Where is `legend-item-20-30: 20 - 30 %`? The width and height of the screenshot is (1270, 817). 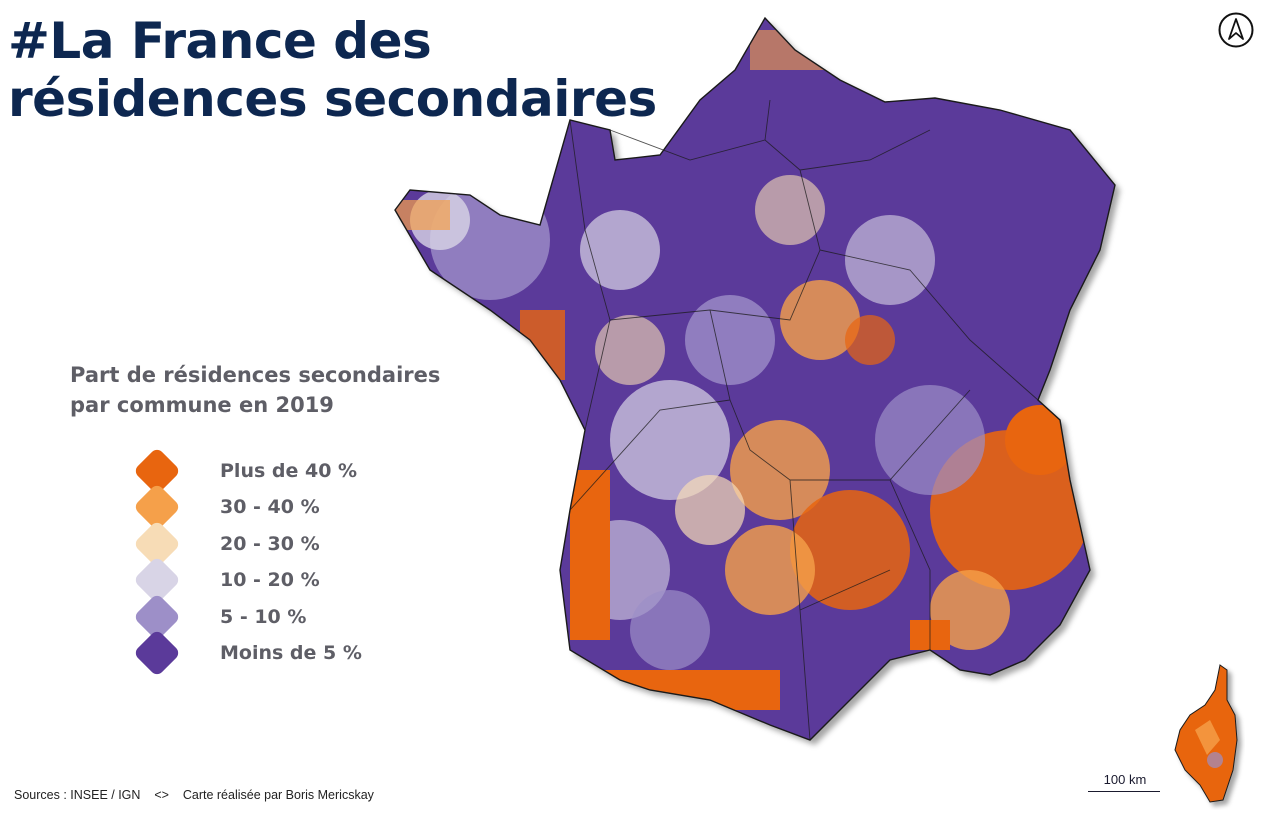
legend-item-20-30: 20 - 30 % is located at coordinates (306, 544).